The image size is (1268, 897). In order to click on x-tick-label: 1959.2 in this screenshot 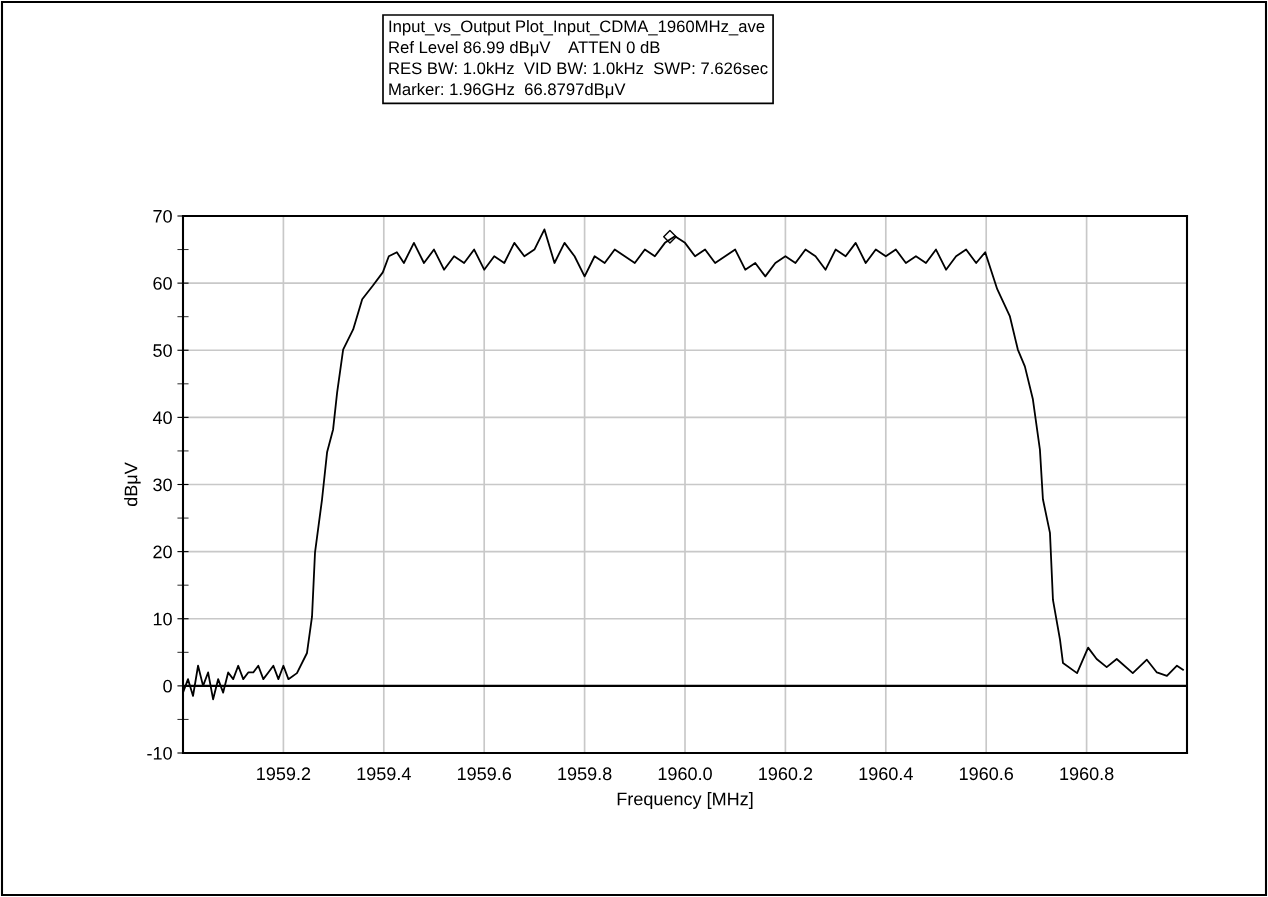, I will do `click(284, 774)`.